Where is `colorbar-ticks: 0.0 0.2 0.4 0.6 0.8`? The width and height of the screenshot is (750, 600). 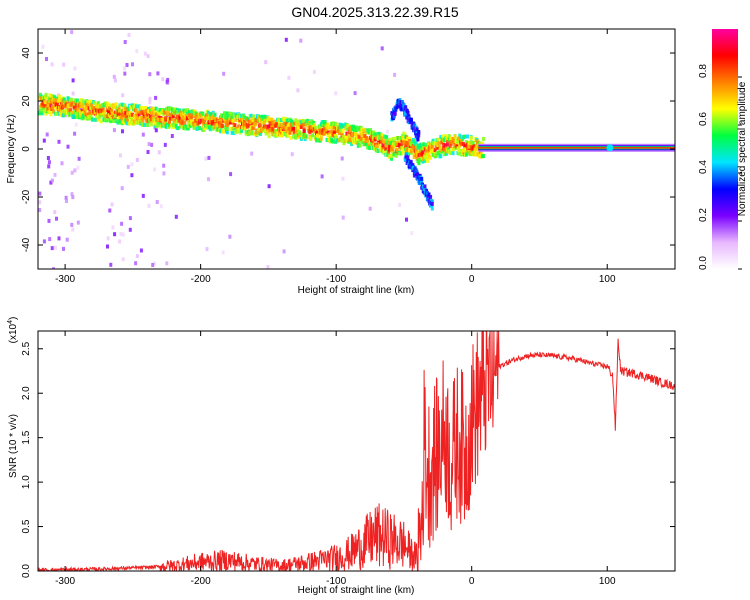 colorbar-ticks: 0.0 0.2 0.4 0.6 0.8 is located at coordinates (720, 167).